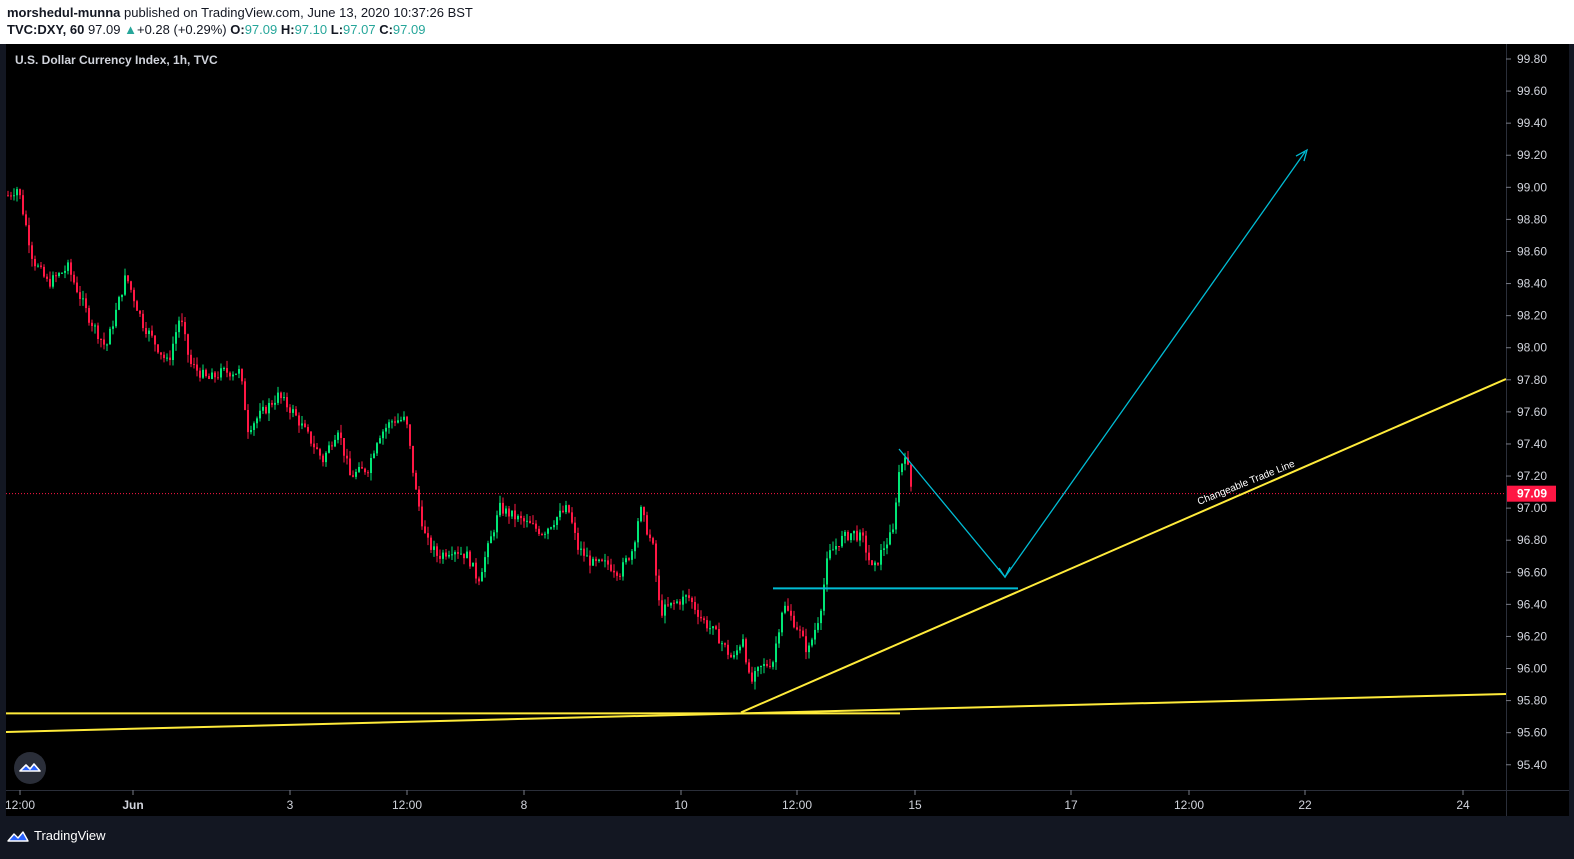 The height and width of the screenshot is (859, 1574). Describe the element at coordinates (756, 803) in the screenshot. I see `time-axis` at that location.